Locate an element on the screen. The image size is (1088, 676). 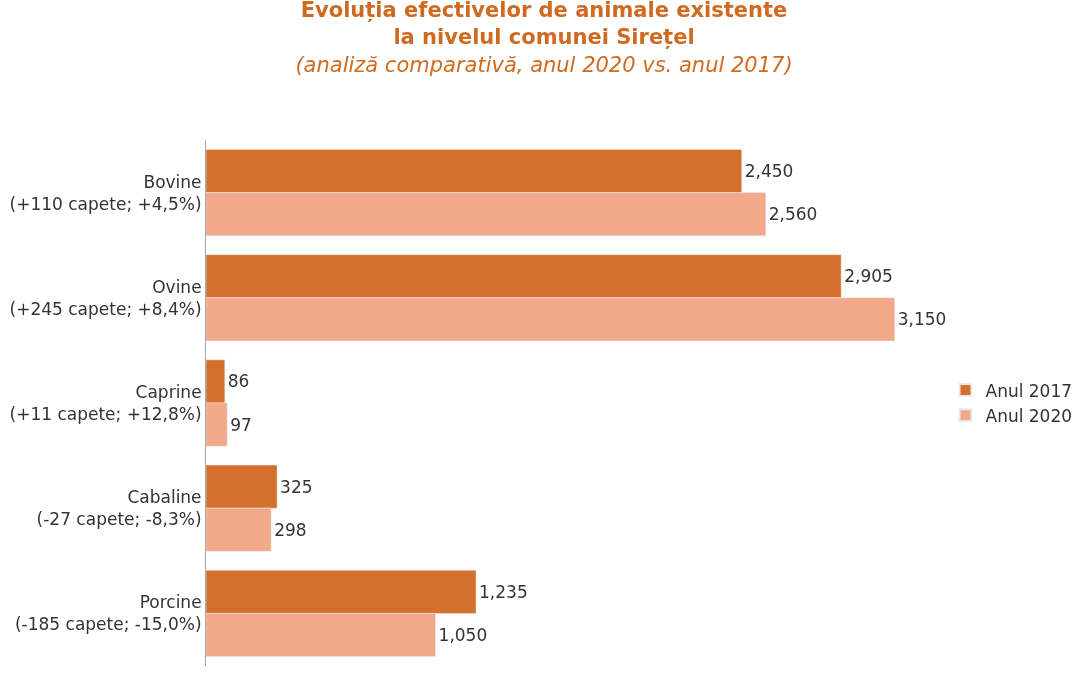
y-tick-label: Caprine (+11 capete; +12,8%) is located at coordinates (105, 402).